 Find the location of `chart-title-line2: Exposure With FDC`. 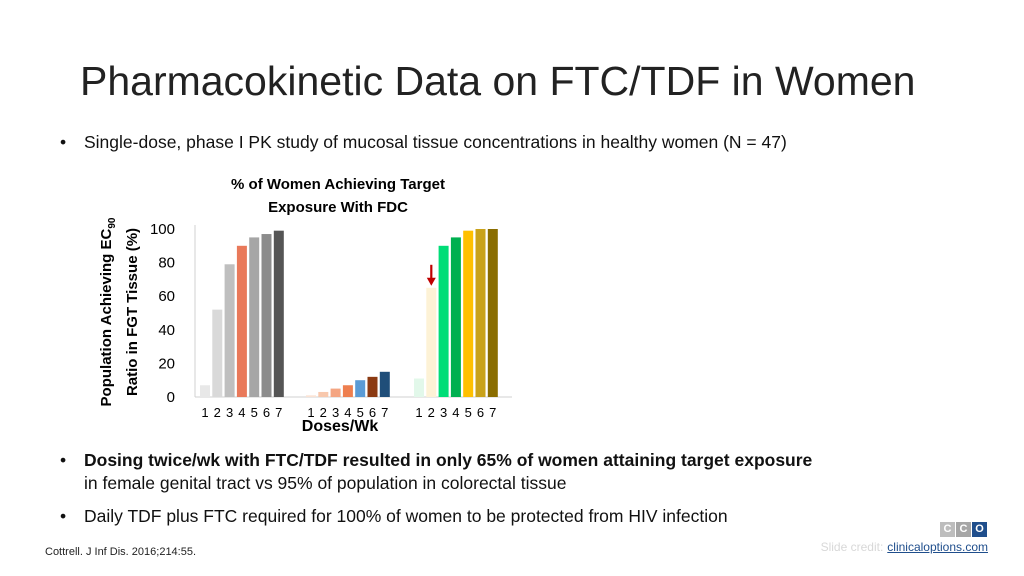

chart-title-line2: Exposure With FDC is located at coordinates (338, 207).